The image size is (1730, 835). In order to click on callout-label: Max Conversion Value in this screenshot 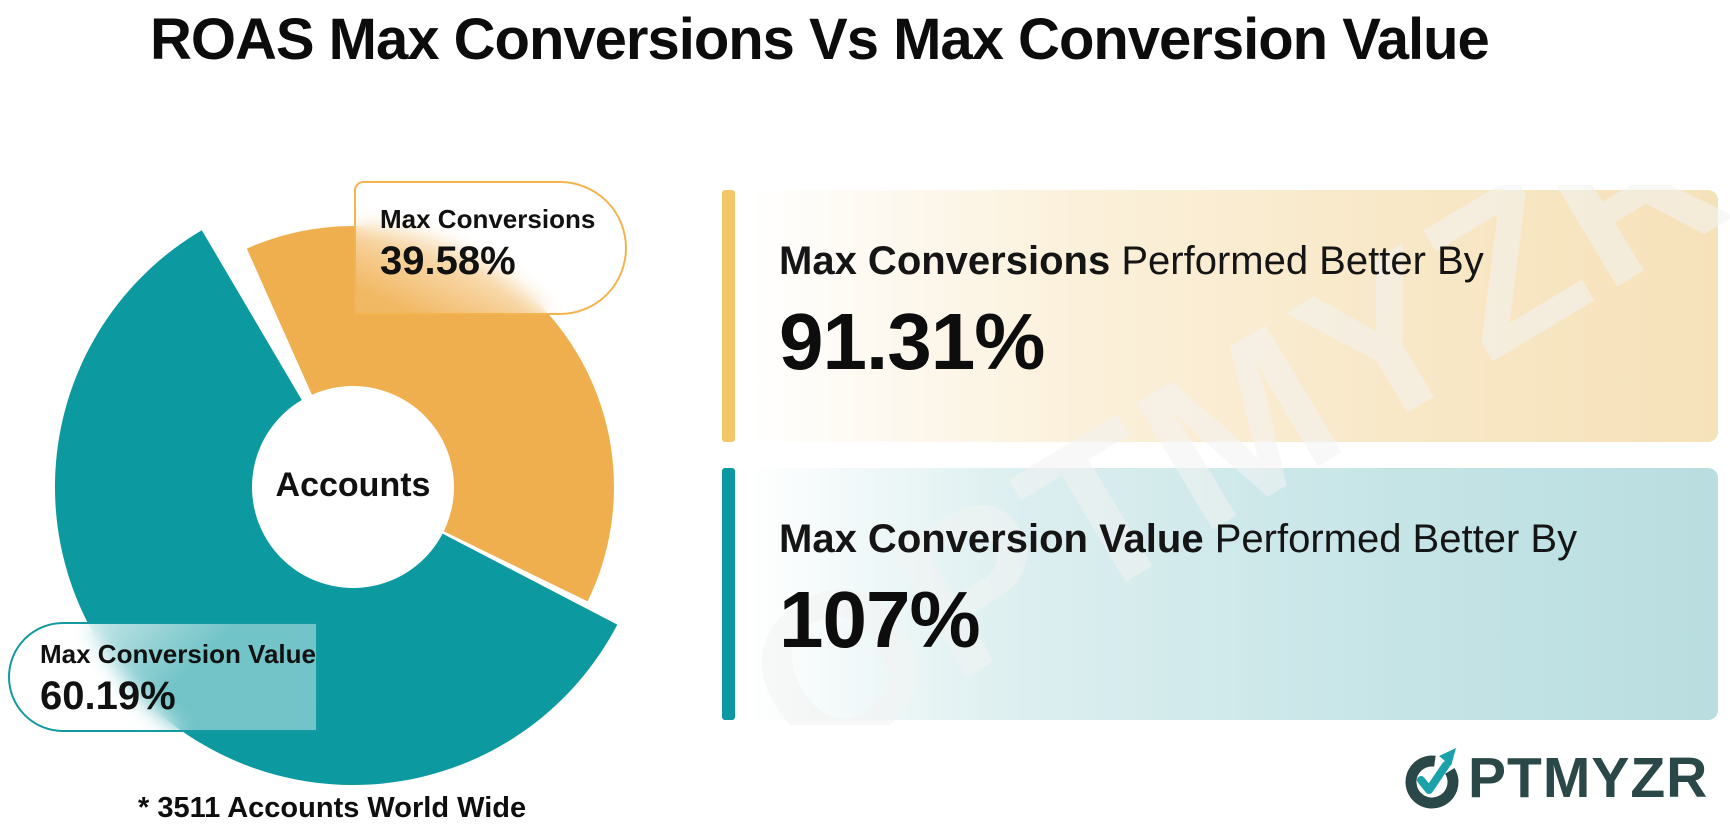, I will do `click(178, 654)`.